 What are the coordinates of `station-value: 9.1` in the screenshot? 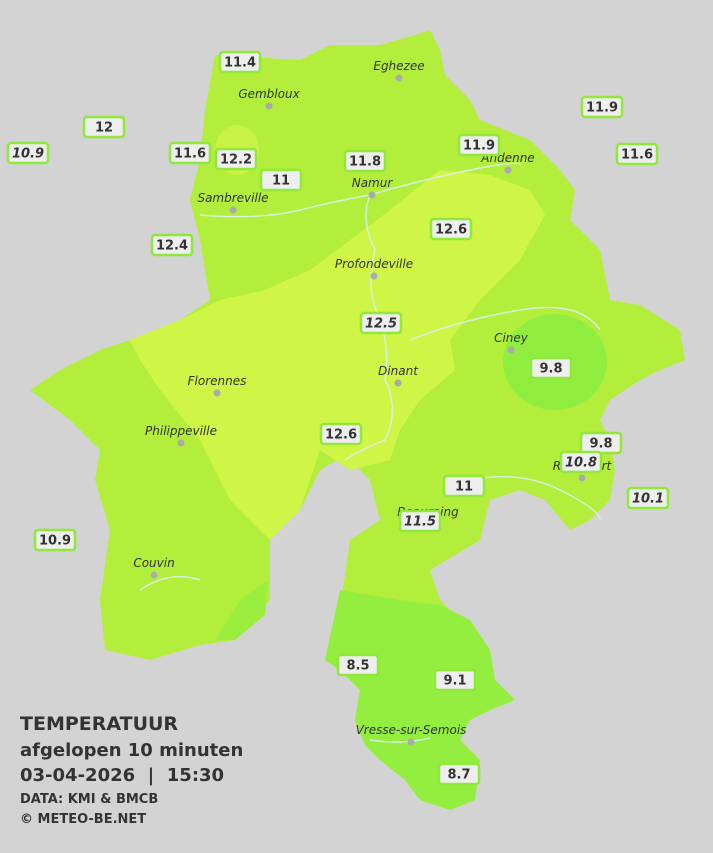 It's located at (454, 681).